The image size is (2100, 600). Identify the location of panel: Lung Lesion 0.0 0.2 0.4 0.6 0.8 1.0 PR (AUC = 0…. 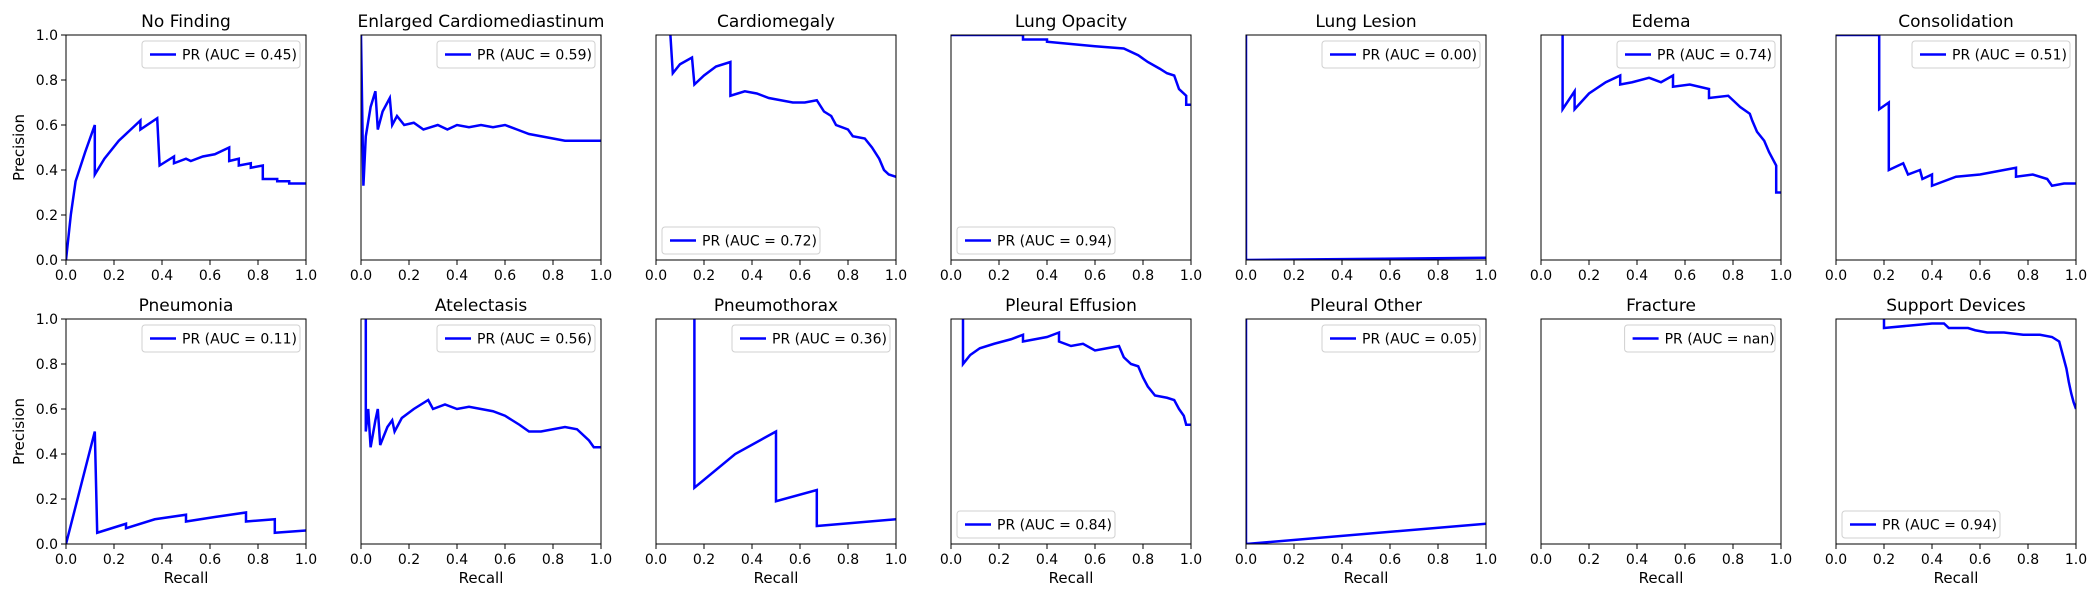
(1366, 148).